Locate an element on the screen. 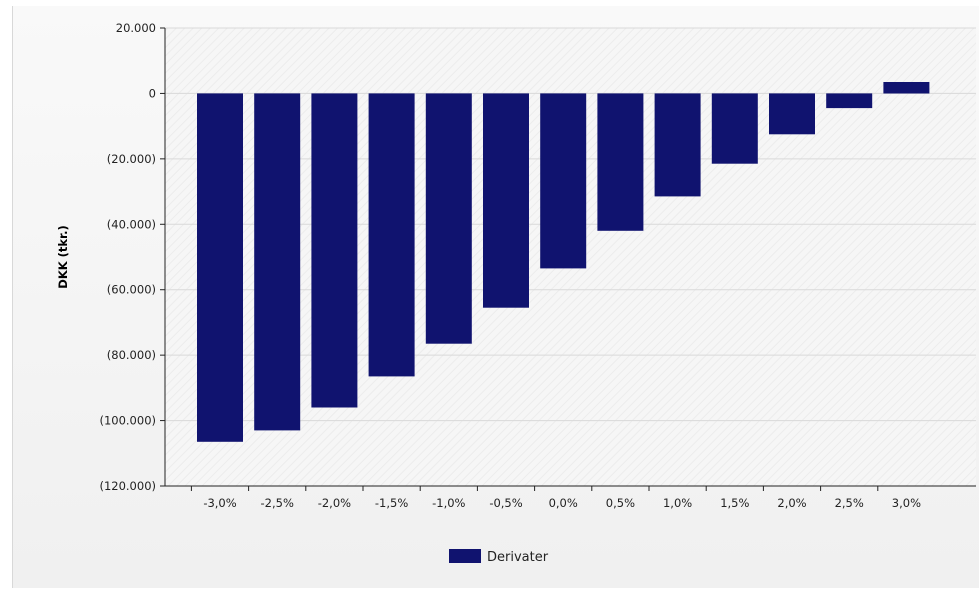 The width and height of the screenshot is (980, 590). y-tick-label: 0 is located at coordinates (152, 93).